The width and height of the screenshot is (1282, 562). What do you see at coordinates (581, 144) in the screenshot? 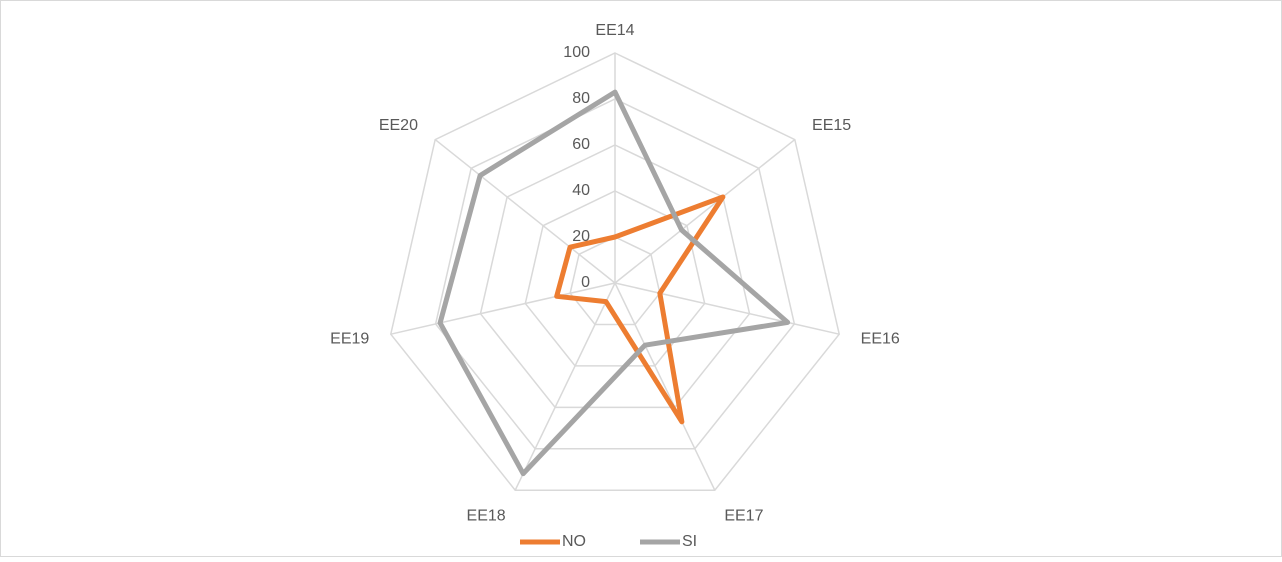
I see `tick-label: 60` at bounding box center [581, 144].